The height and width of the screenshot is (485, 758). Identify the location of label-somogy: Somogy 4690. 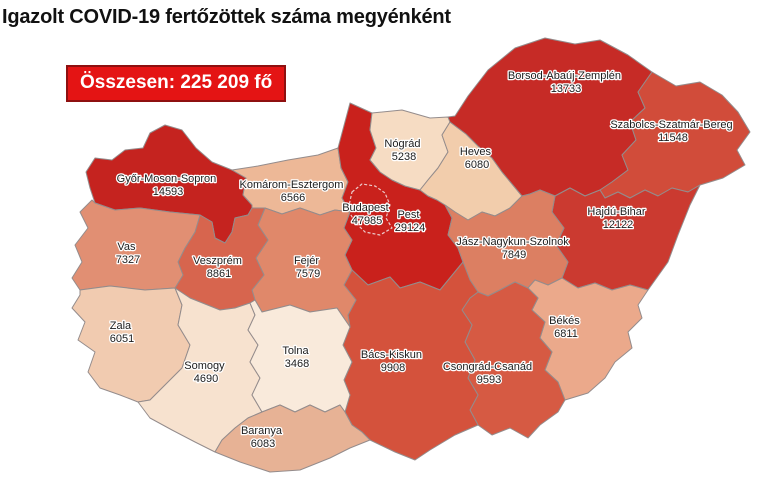
(205, 372).